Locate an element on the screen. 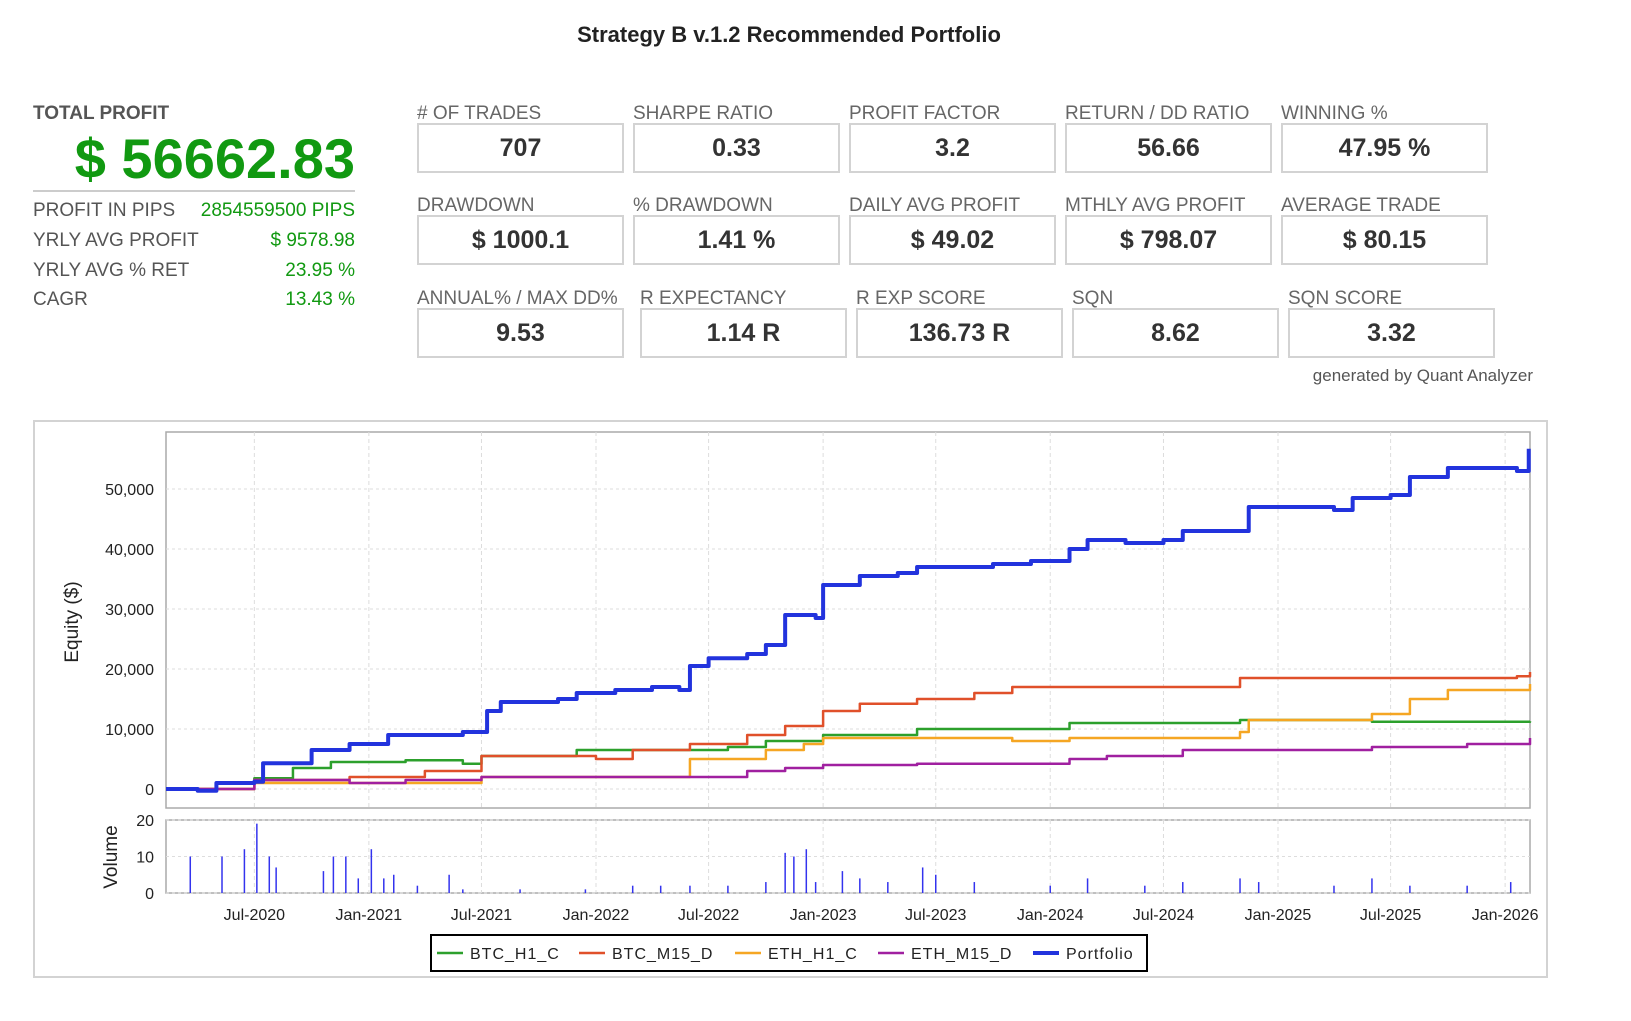 The height and width of the screenshot is (1021, 1631). summary-row-yrly-profit: YRLY AVG PROFIT $ 9578.98 is located at coordinates (194, 241).